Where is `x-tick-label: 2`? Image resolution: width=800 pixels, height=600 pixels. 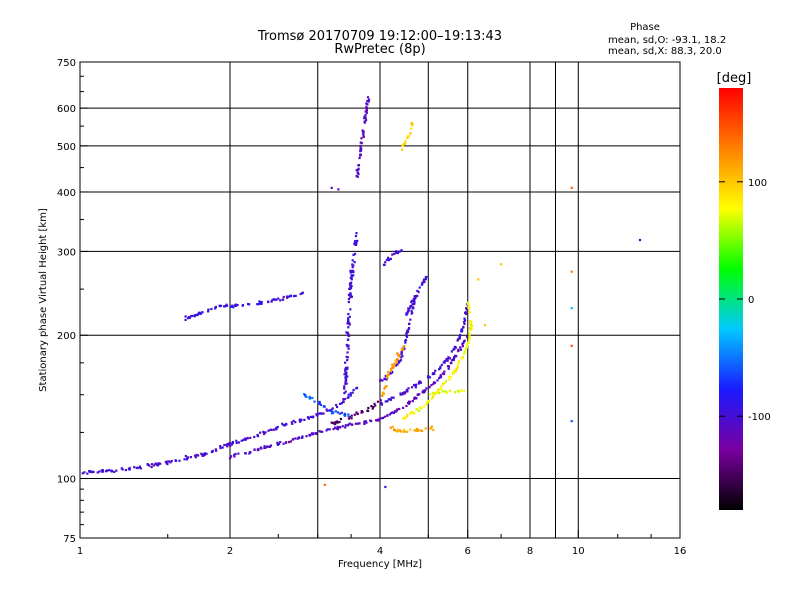
x-tick-label: 2 is located at coordinates (230, 551).